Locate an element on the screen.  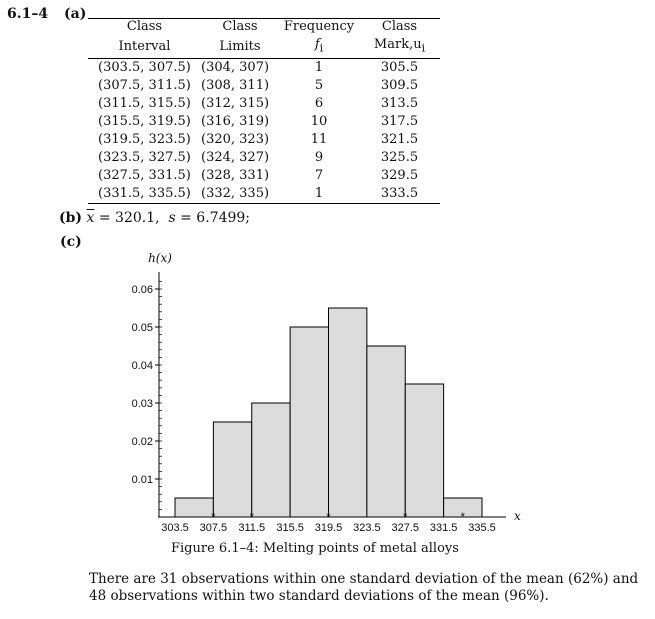
cell-mark: 333.5 is located at coordinates (399, 194).